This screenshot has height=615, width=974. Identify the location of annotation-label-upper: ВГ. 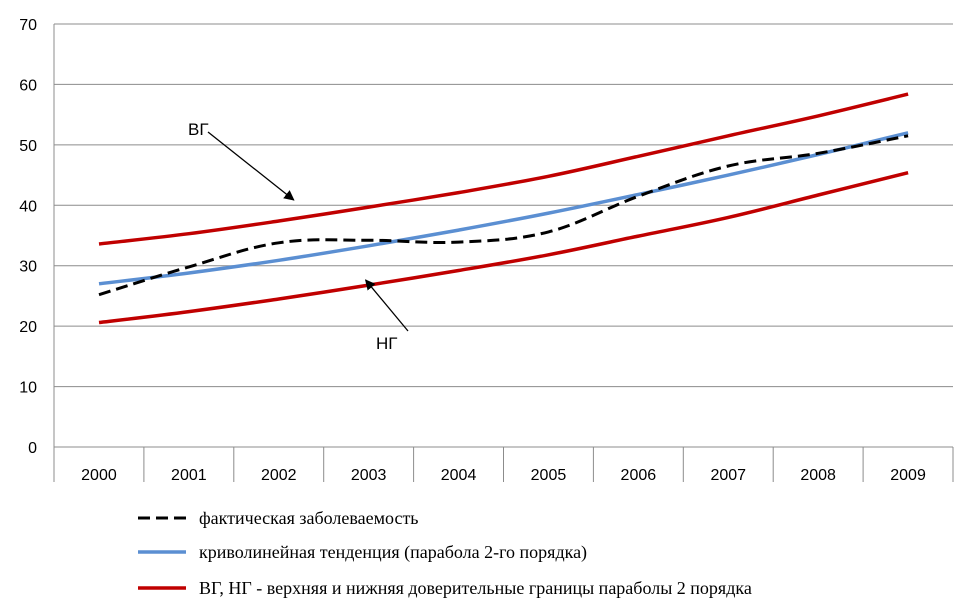
(198, 129).